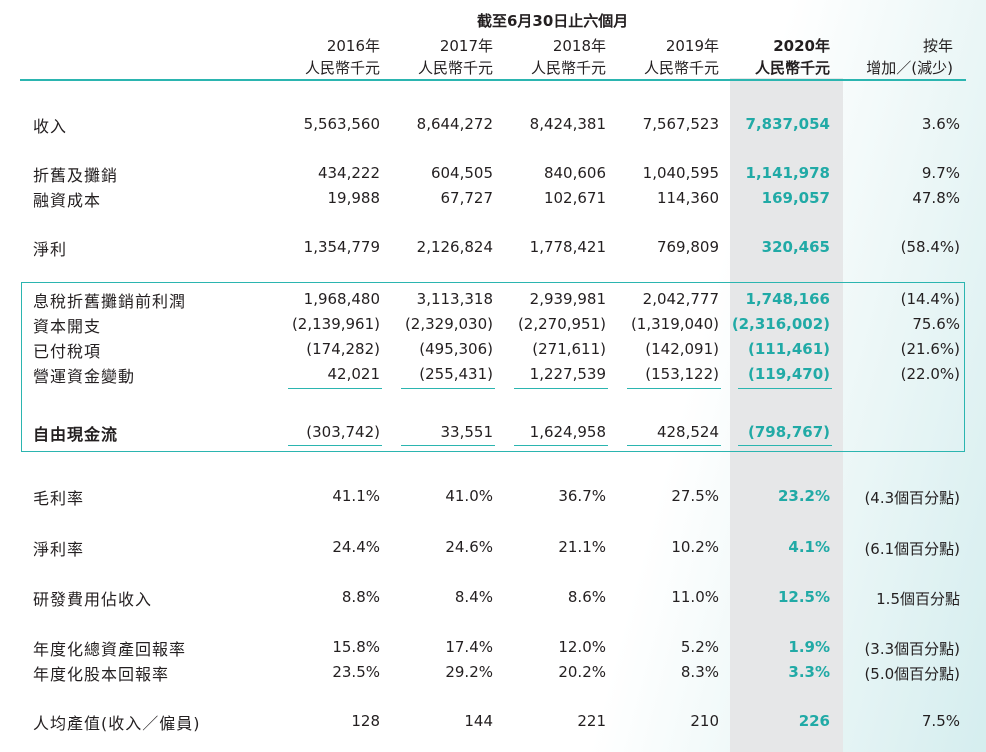 This screenshot has width=986, height=752. Describe the element at coordinates (574, 173) in the screenshot. I see `table-cell: 840,606` at that location.